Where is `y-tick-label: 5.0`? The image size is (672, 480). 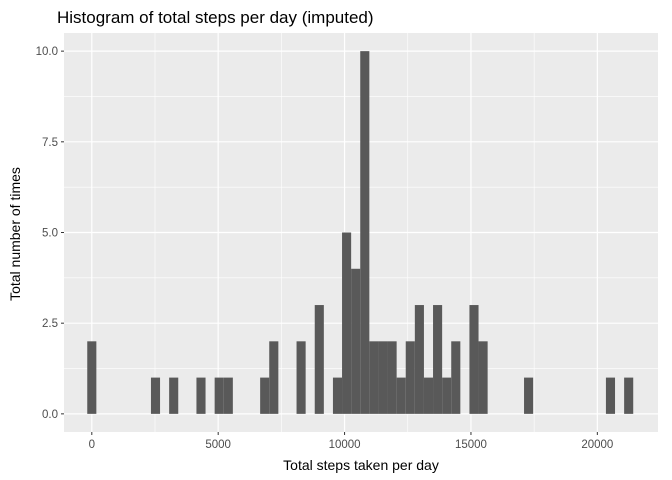
y-tick-label: 5.0 is located at coordinates (50, 234).